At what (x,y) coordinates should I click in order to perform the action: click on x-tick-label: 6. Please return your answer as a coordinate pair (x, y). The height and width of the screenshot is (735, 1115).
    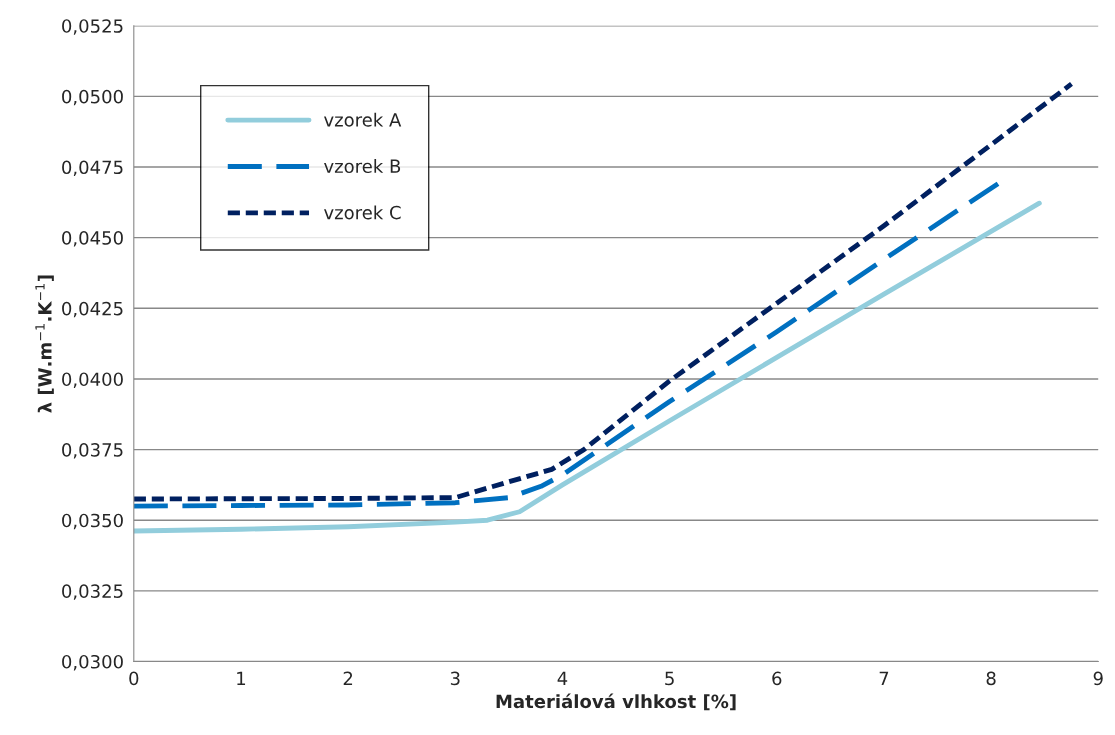
    Looking at the image, I should click on (777, 678).